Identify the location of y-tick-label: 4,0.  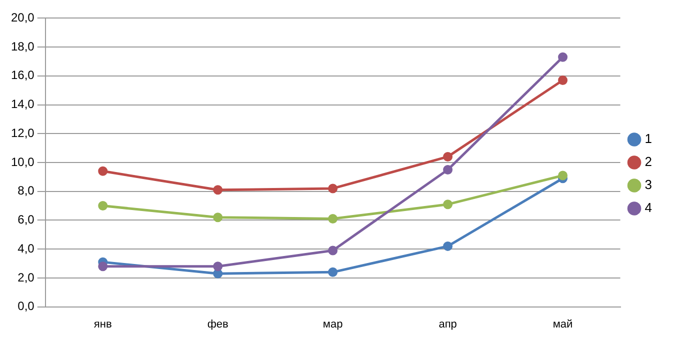
(26, 248).